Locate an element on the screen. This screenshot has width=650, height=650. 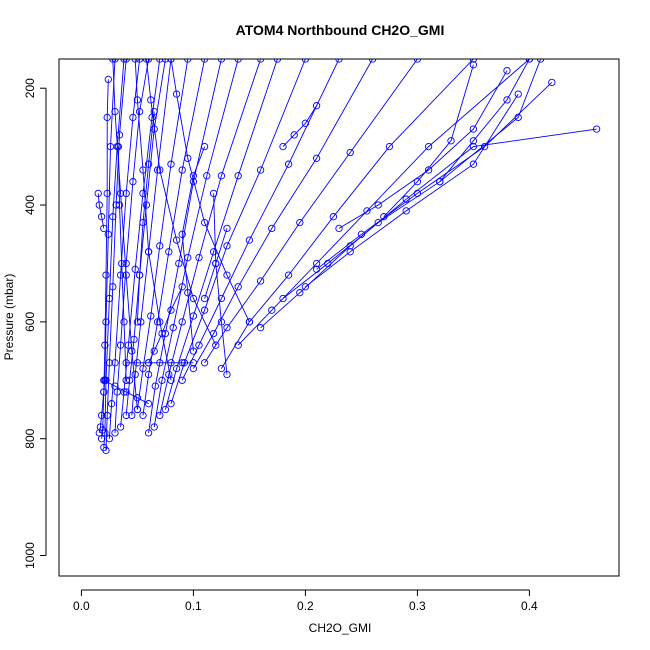
x-tick-label: 0.0 is located at coordinates (81, 606).